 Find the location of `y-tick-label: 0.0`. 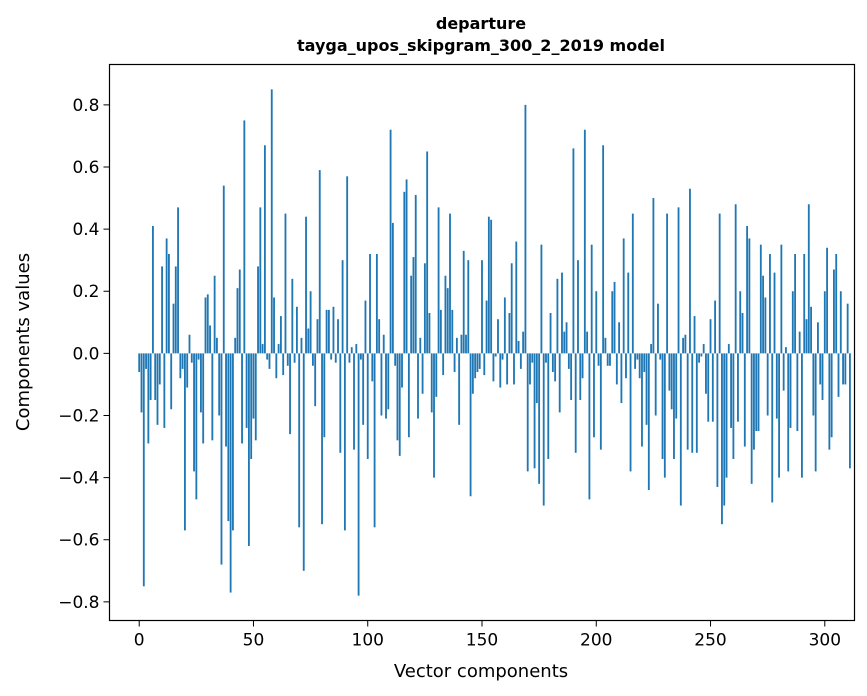

y-tick-label: 0.0 is located at coordinates (85, 354).